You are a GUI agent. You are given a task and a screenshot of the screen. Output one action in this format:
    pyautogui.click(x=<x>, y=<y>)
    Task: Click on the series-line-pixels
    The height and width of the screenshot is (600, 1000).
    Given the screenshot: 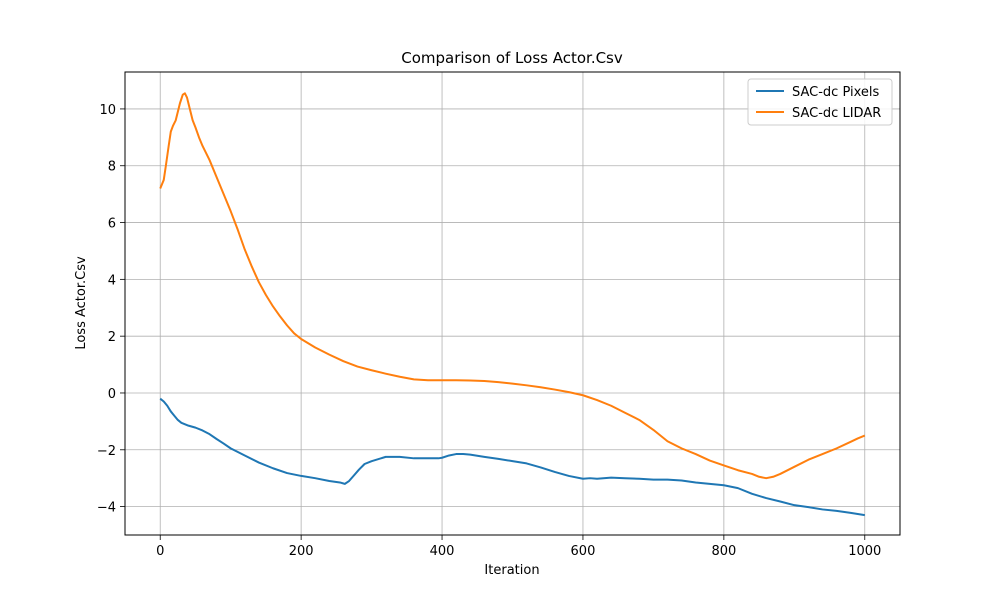 What is the action you would take?
    pyautogui.click(x=512, y=457)
    